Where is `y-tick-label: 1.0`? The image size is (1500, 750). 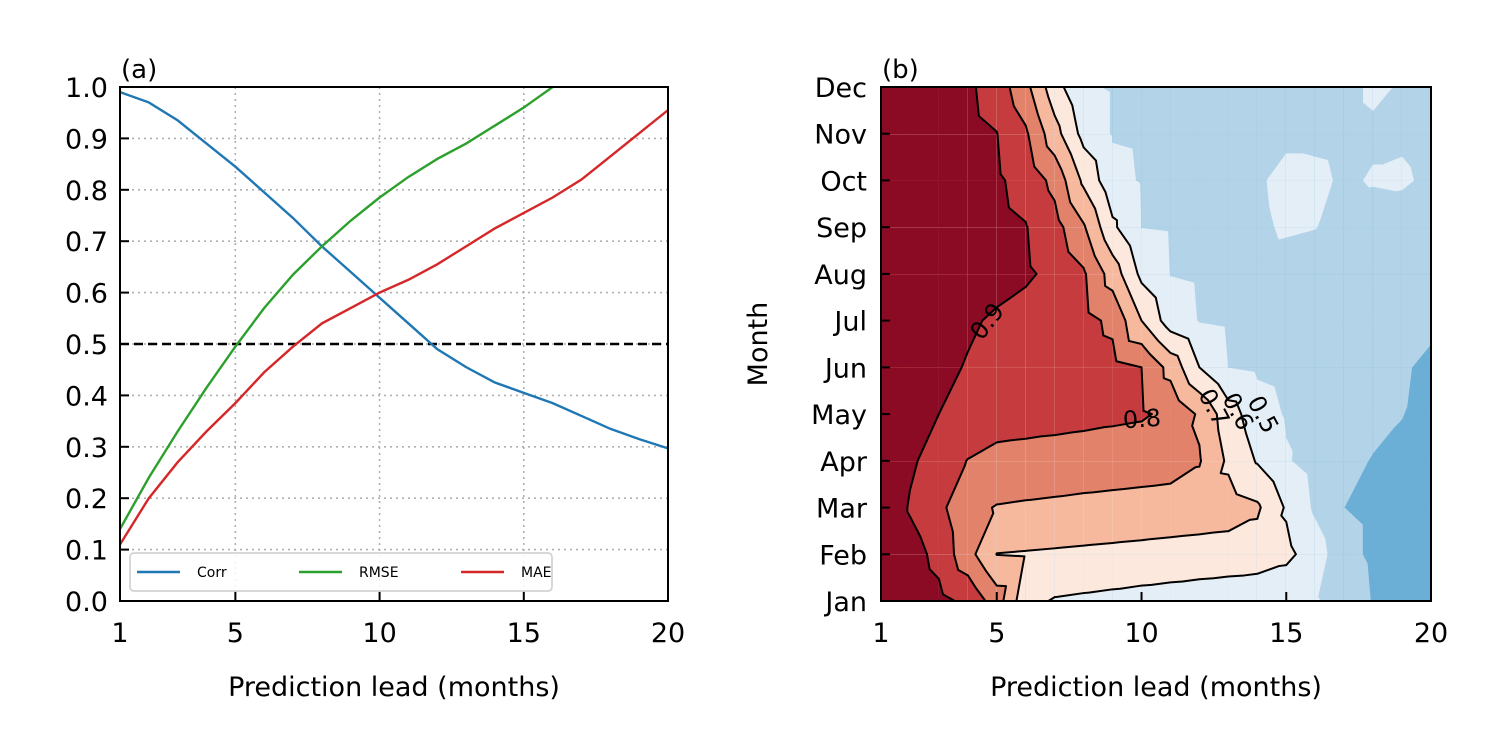
y-tick-label: 1.0 is located at coordinates (86, 88).